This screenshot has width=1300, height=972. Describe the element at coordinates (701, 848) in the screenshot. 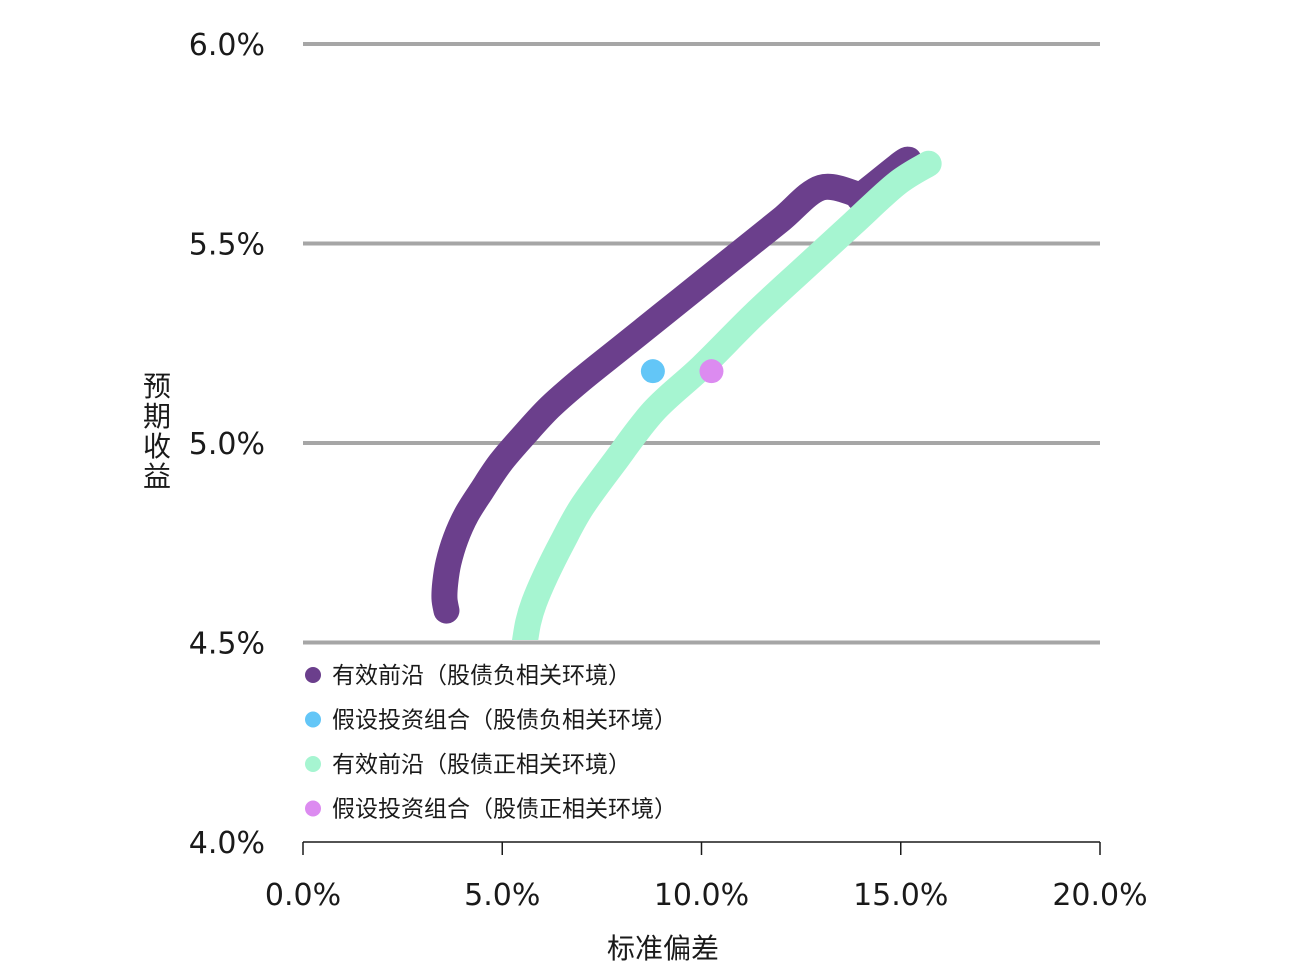

I see `x-axis` at that location.